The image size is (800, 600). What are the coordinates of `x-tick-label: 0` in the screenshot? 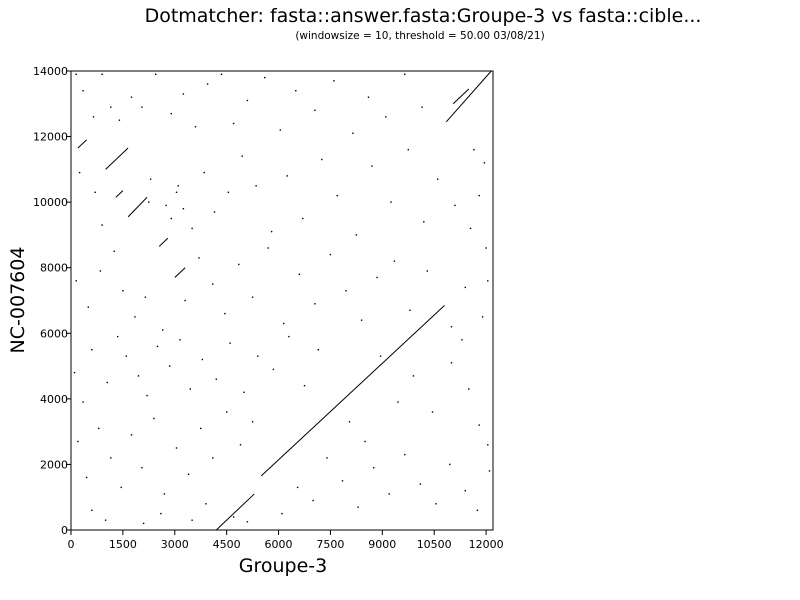 It's located at (71, 544).